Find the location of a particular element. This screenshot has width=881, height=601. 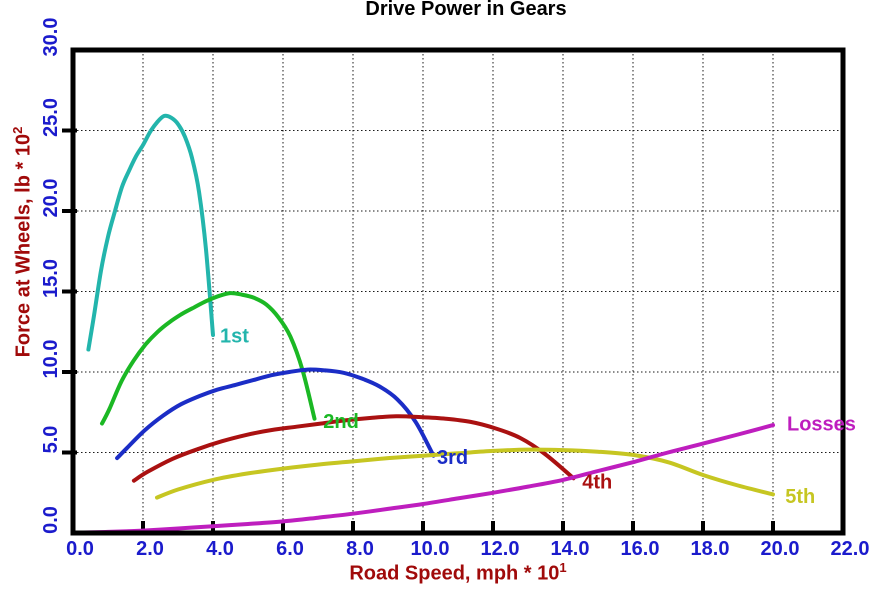

x-tick-label: 6.0 is located at coordinates (290, 549).